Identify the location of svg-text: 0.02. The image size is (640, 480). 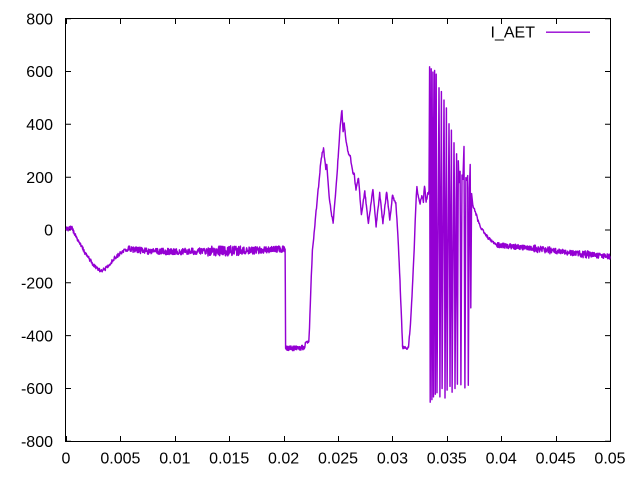
(283, 459).